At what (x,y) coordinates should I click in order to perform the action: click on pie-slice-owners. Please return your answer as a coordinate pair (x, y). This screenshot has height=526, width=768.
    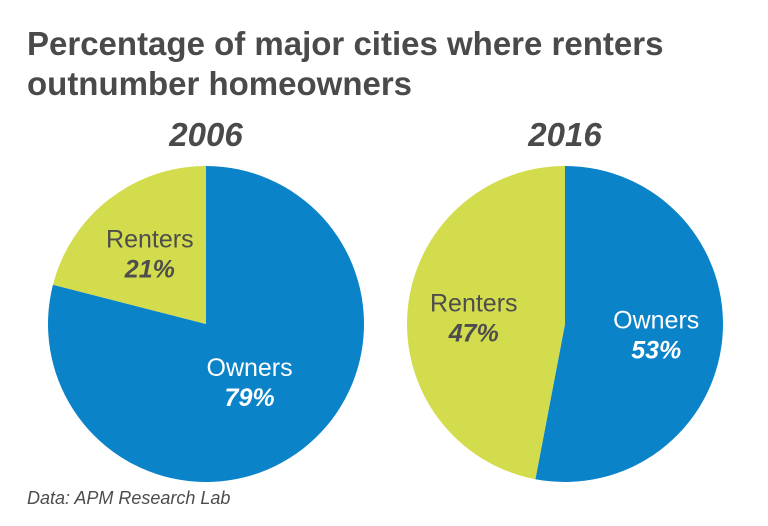
    Looking at the image, I should click on (629, 324).